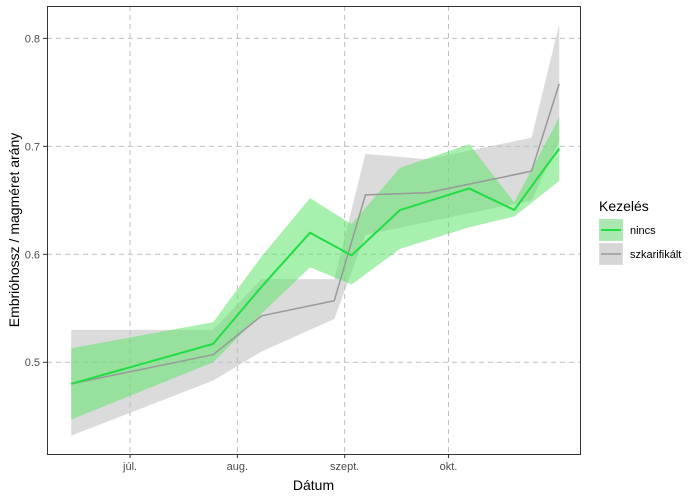  I want to click on legend: Kezelés nincs szkarifikált, so click(639, 232).